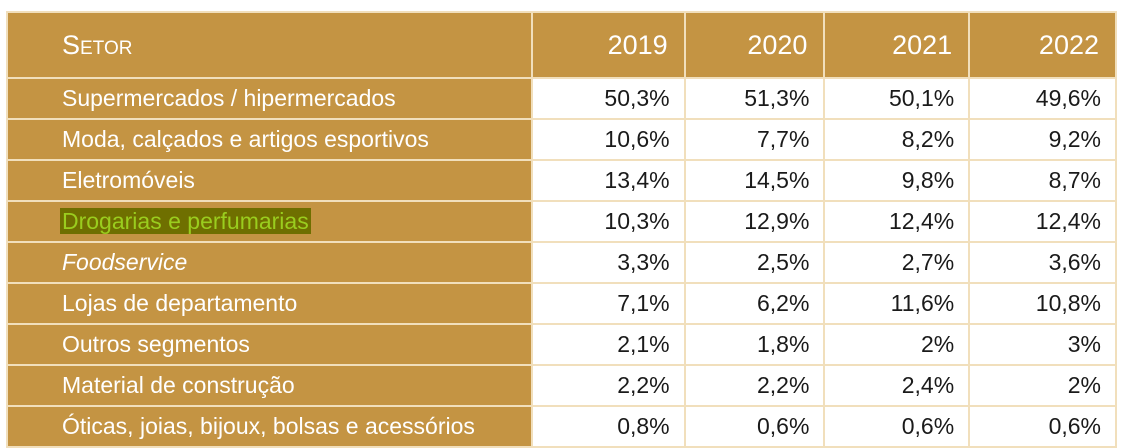 The height and width of the screenshot is (448, 1125). What do you see at coordinates (269, 180) in the screenshot?
I see `sector-label: Eletromóveis` at bounding box center [269, 180].